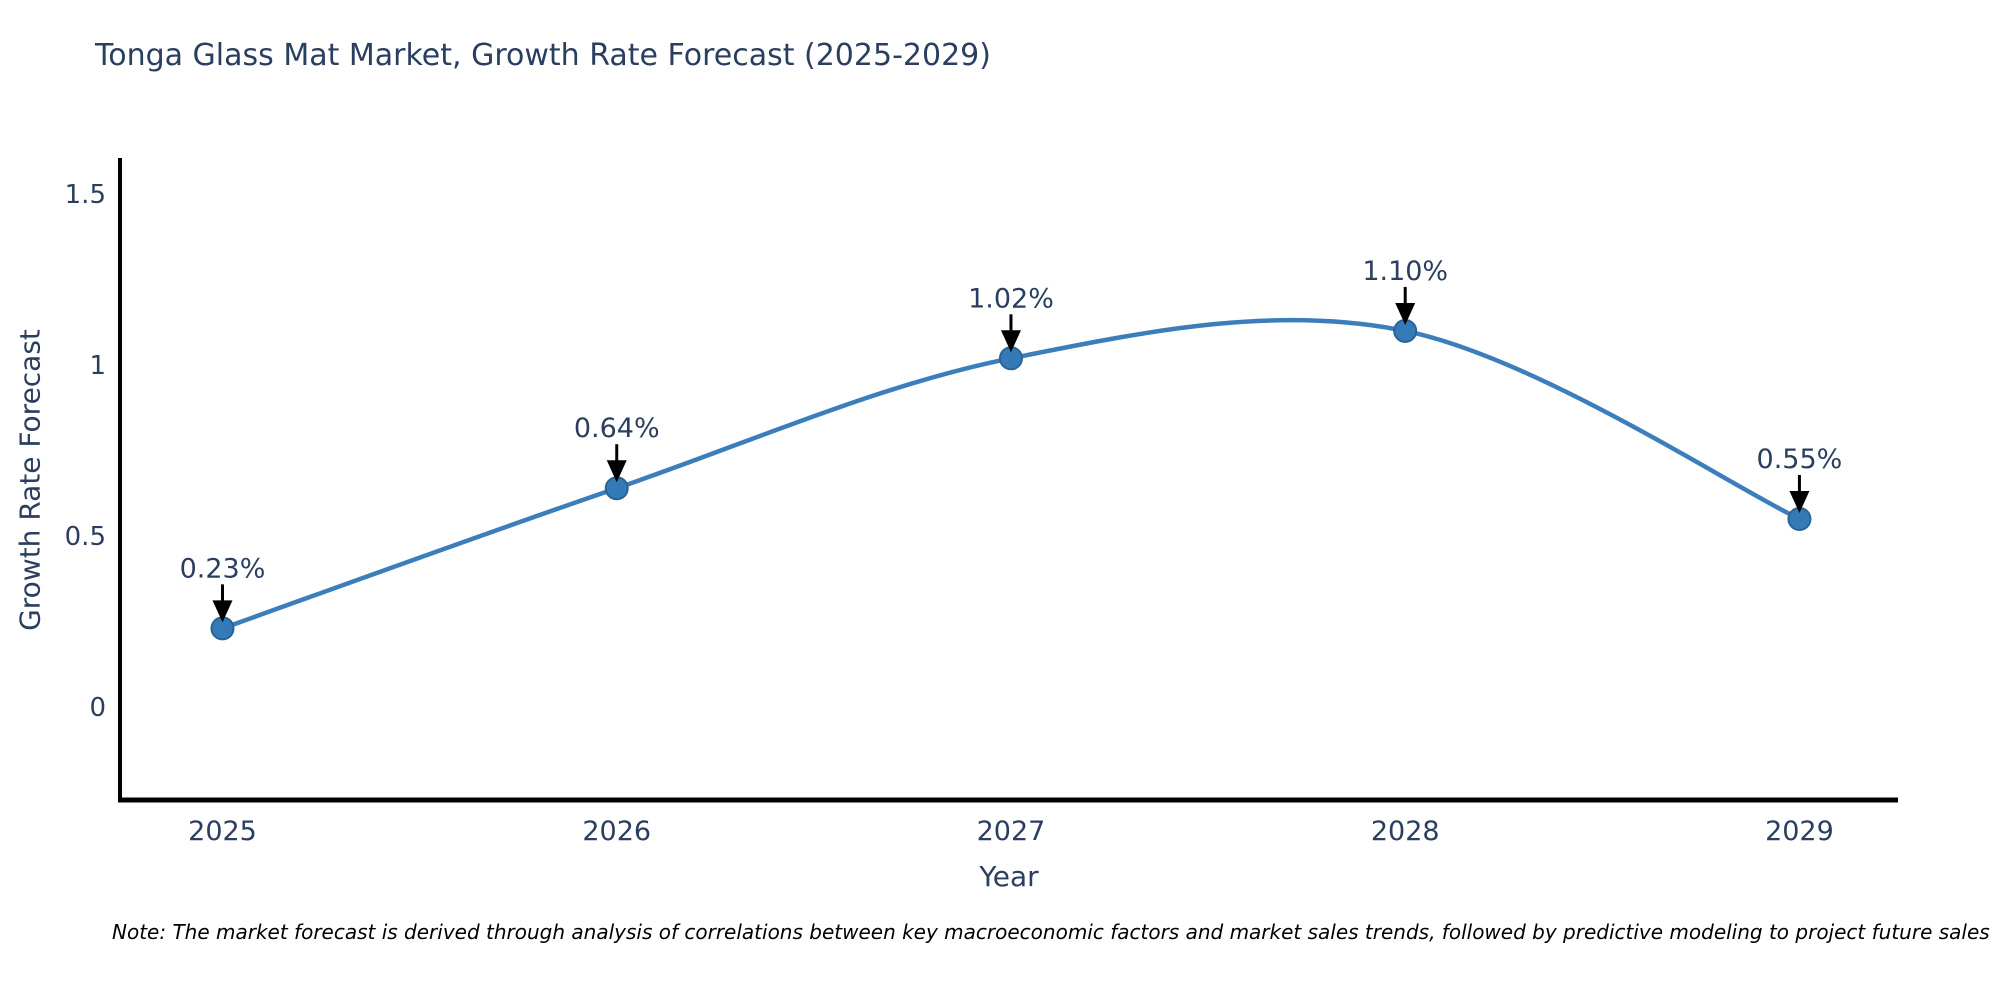  Describe the element at coordinates (1011, 831) in the screenshot. I see `x-tick-label: 2027` at that location.